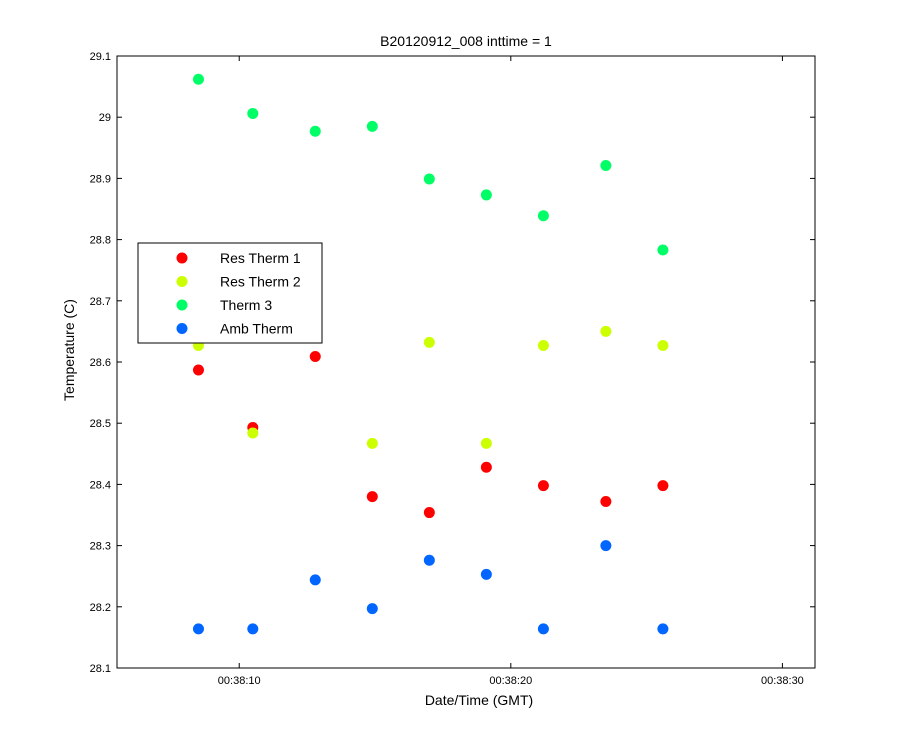  Describe the element at coordinates (100, 669) in the screenshot. I see `y-tick-label: 28.1` at that location.